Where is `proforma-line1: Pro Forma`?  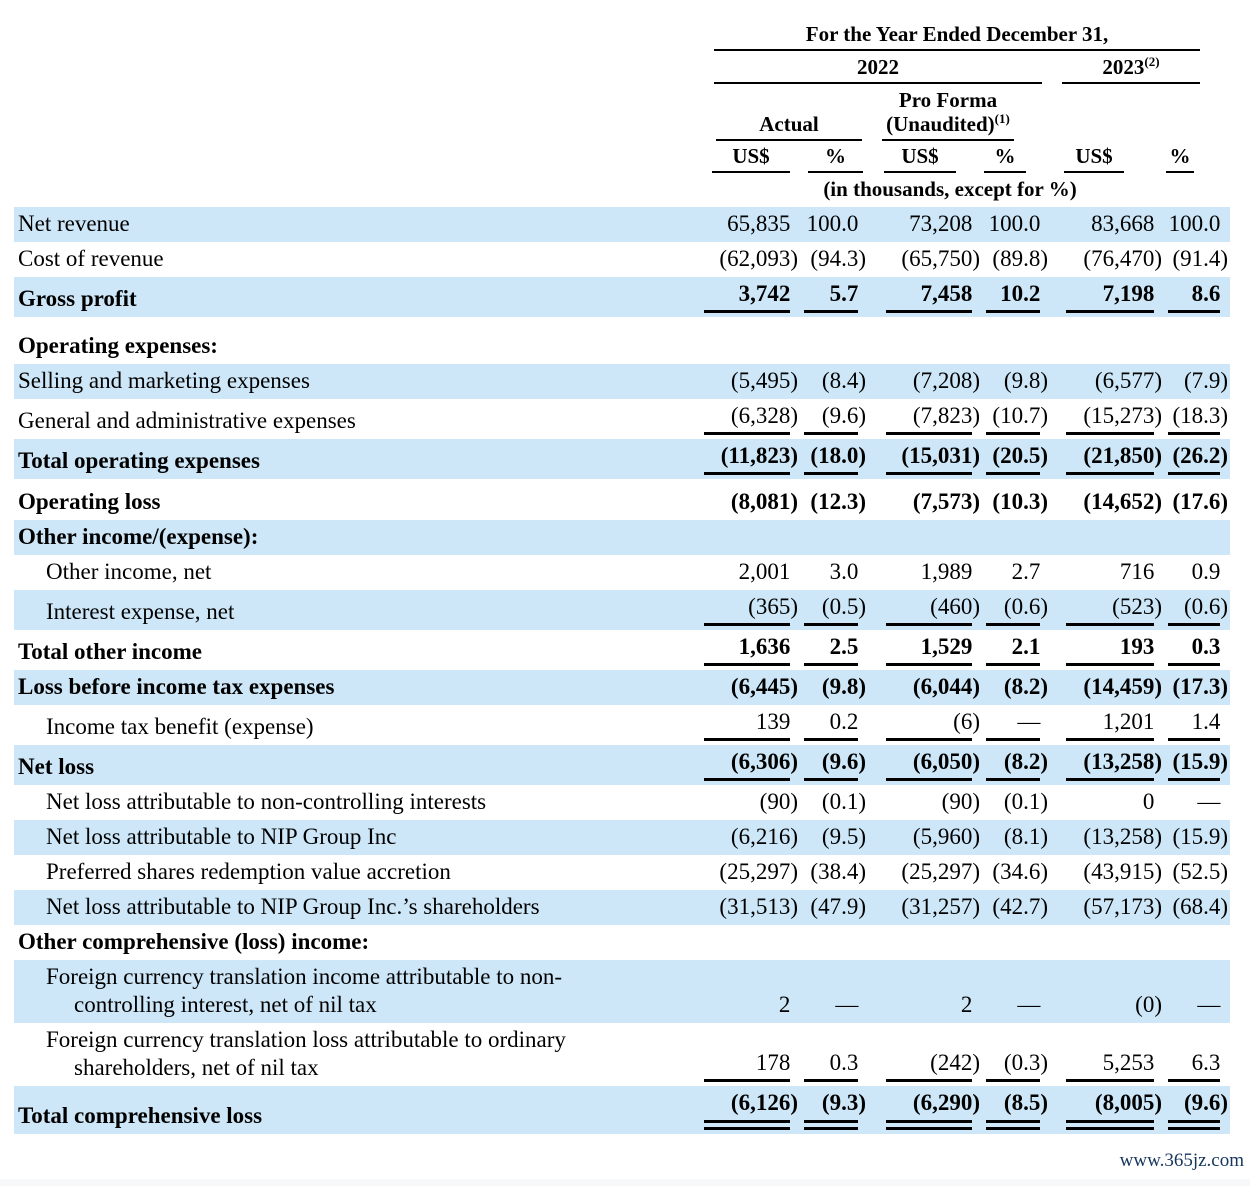 proforma-line1: Pro Forma is located at coordinates (948, 100).